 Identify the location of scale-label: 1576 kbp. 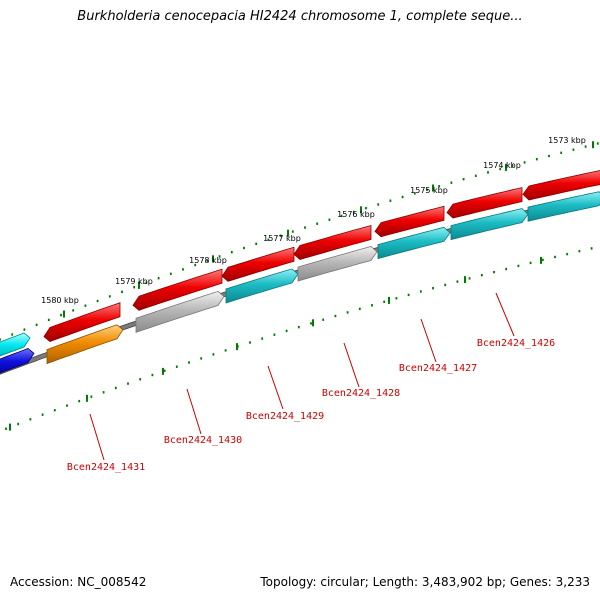
(356, 214).